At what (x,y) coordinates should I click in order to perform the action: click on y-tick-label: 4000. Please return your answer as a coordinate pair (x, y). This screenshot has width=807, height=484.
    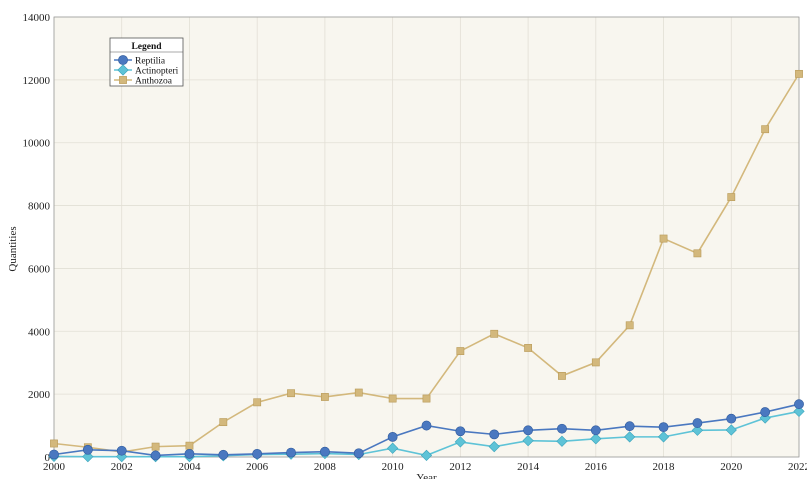
    Looking at the image, I should click on (39, 332).